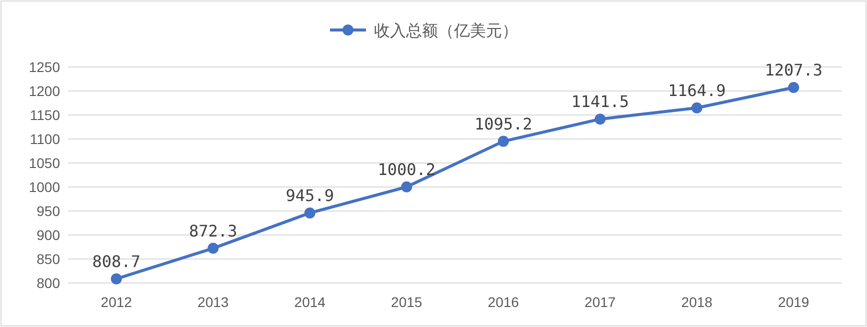 The image size is (867, 327). Describe the element at coordinates (116, 261) in the screenshot. I see `data-label: 808.7` at that location.